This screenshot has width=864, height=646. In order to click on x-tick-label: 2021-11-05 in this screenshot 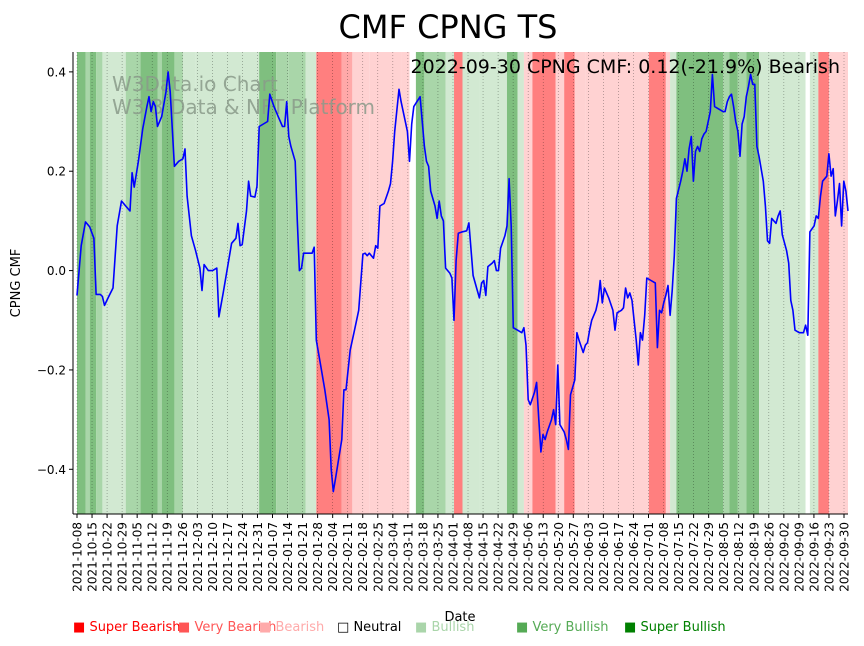, I will do `click(138, 557)`.